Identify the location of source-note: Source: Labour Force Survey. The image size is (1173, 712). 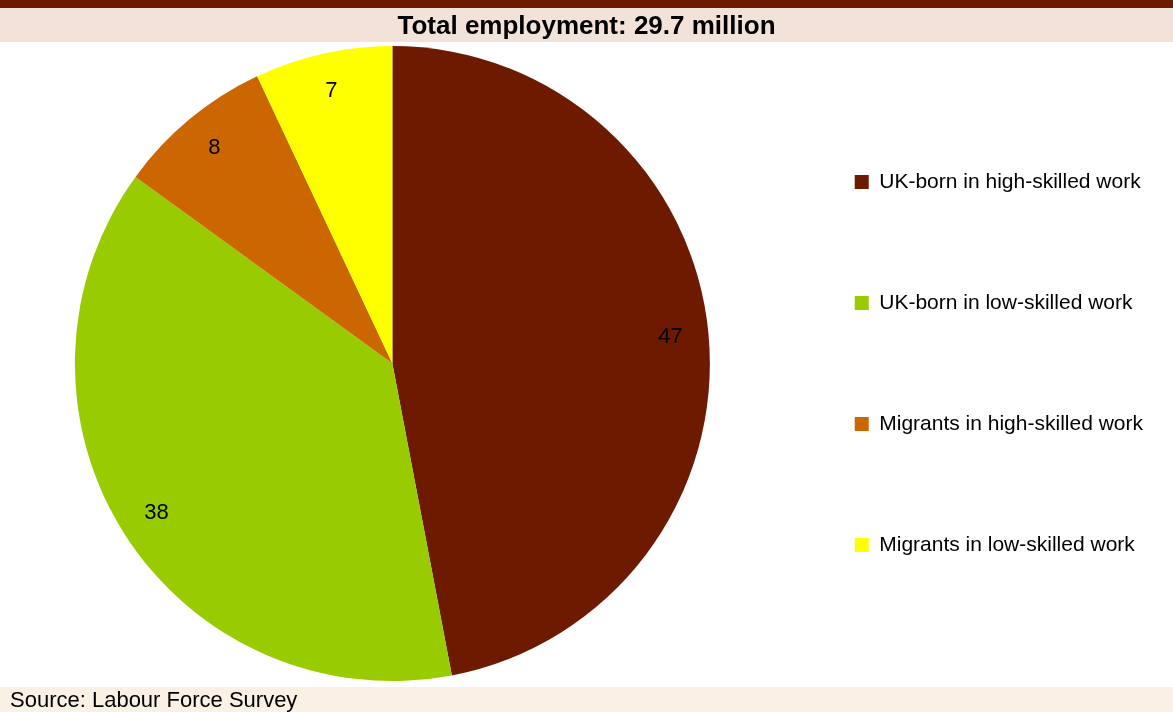
(586, 699).